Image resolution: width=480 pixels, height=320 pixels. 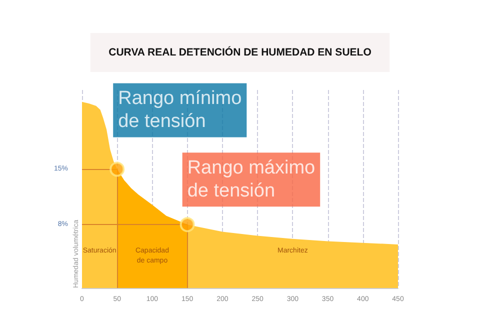 I want to click on annotation: Rango mínimo de tensión, so click(x=180, y=110).